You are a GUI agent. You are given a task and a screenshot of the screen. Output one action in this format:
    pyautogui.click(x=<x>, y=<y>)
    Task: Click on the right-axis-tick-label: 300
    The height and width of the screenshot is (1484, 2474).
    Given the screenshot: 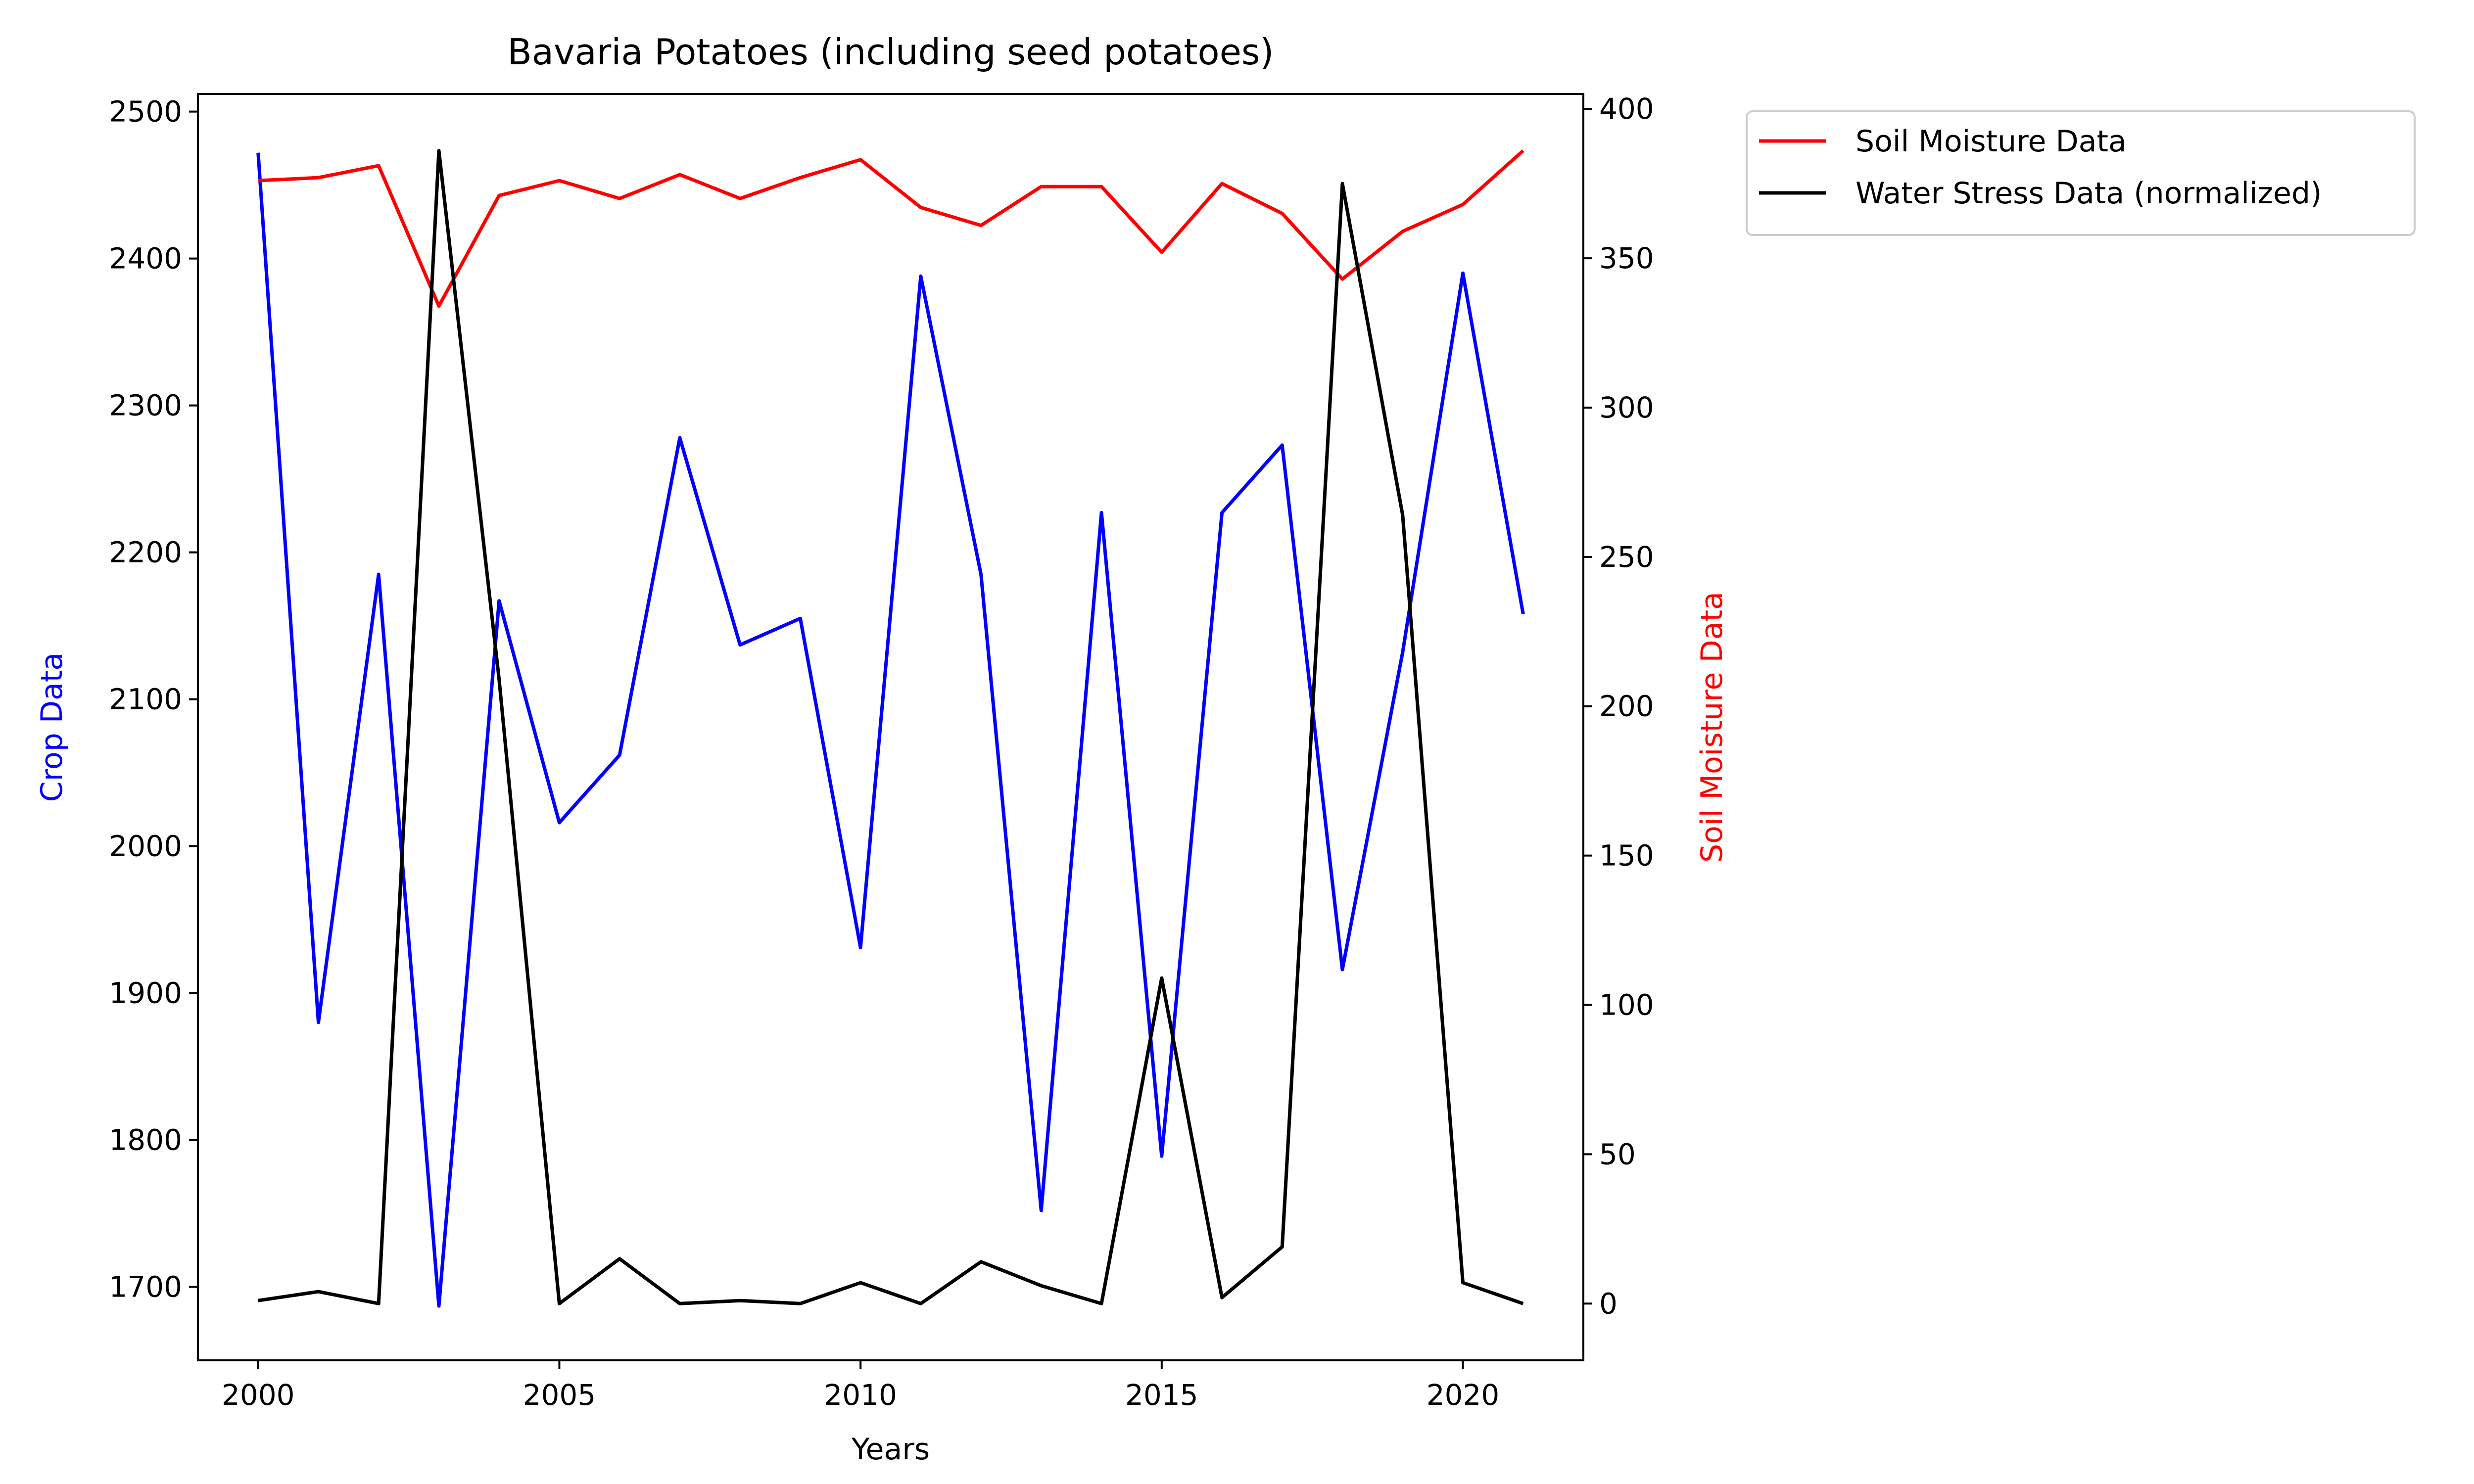 What is the action you would take?
    pyautogui.click(x=1627, y=407)
    